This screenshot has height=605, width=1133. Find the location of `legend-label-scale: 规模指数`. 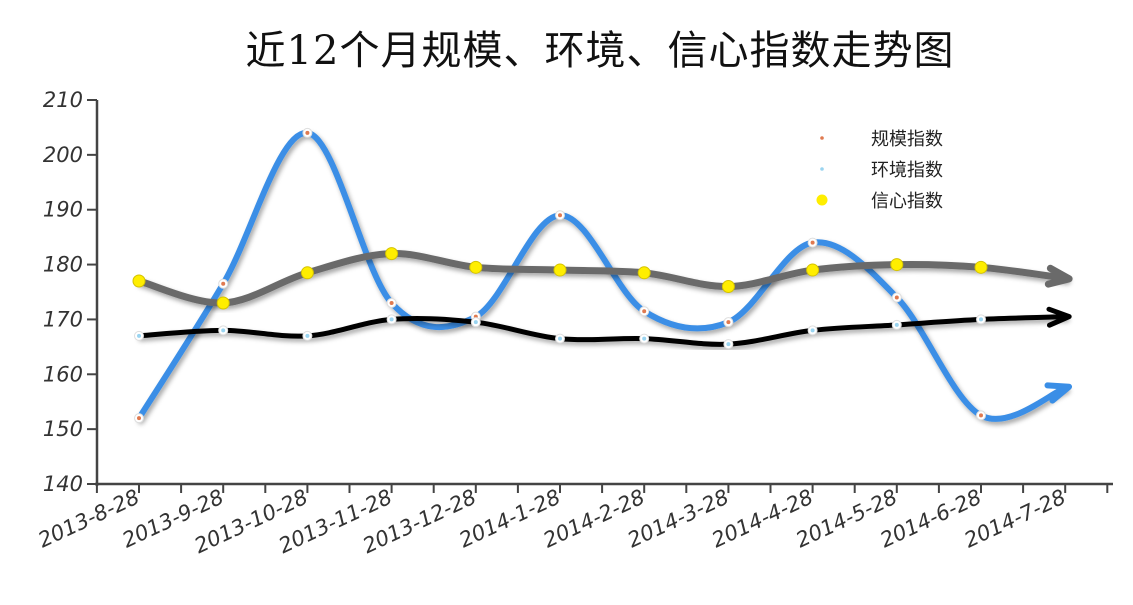

legend-label-scale: 规模指数 is located at coordinates (907, 139).